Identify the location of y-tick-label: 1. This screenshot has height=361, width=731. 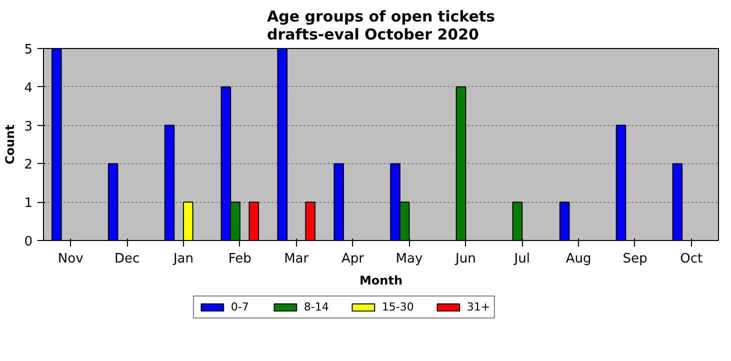
(28, 204).